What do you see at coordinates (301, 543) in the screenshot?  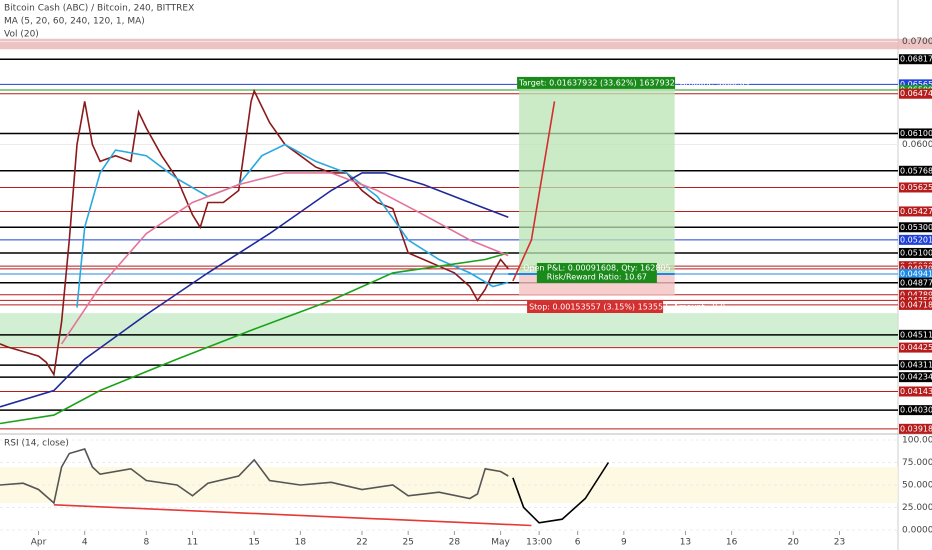 I see `x-tick-label: 18` at bounding box center [301, 543].